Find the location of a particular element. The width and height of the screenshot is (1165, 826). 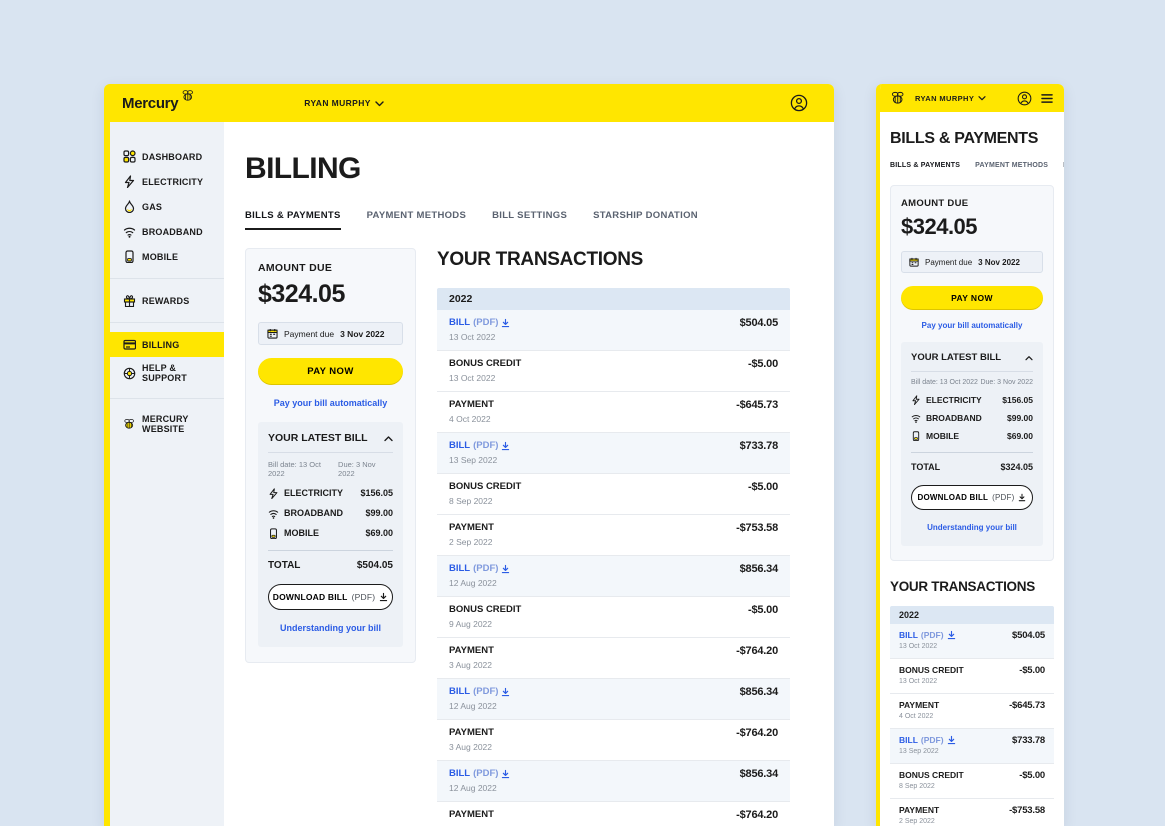

sidebar-item-rewards: REWARDS is located at coordinates (167, 300).